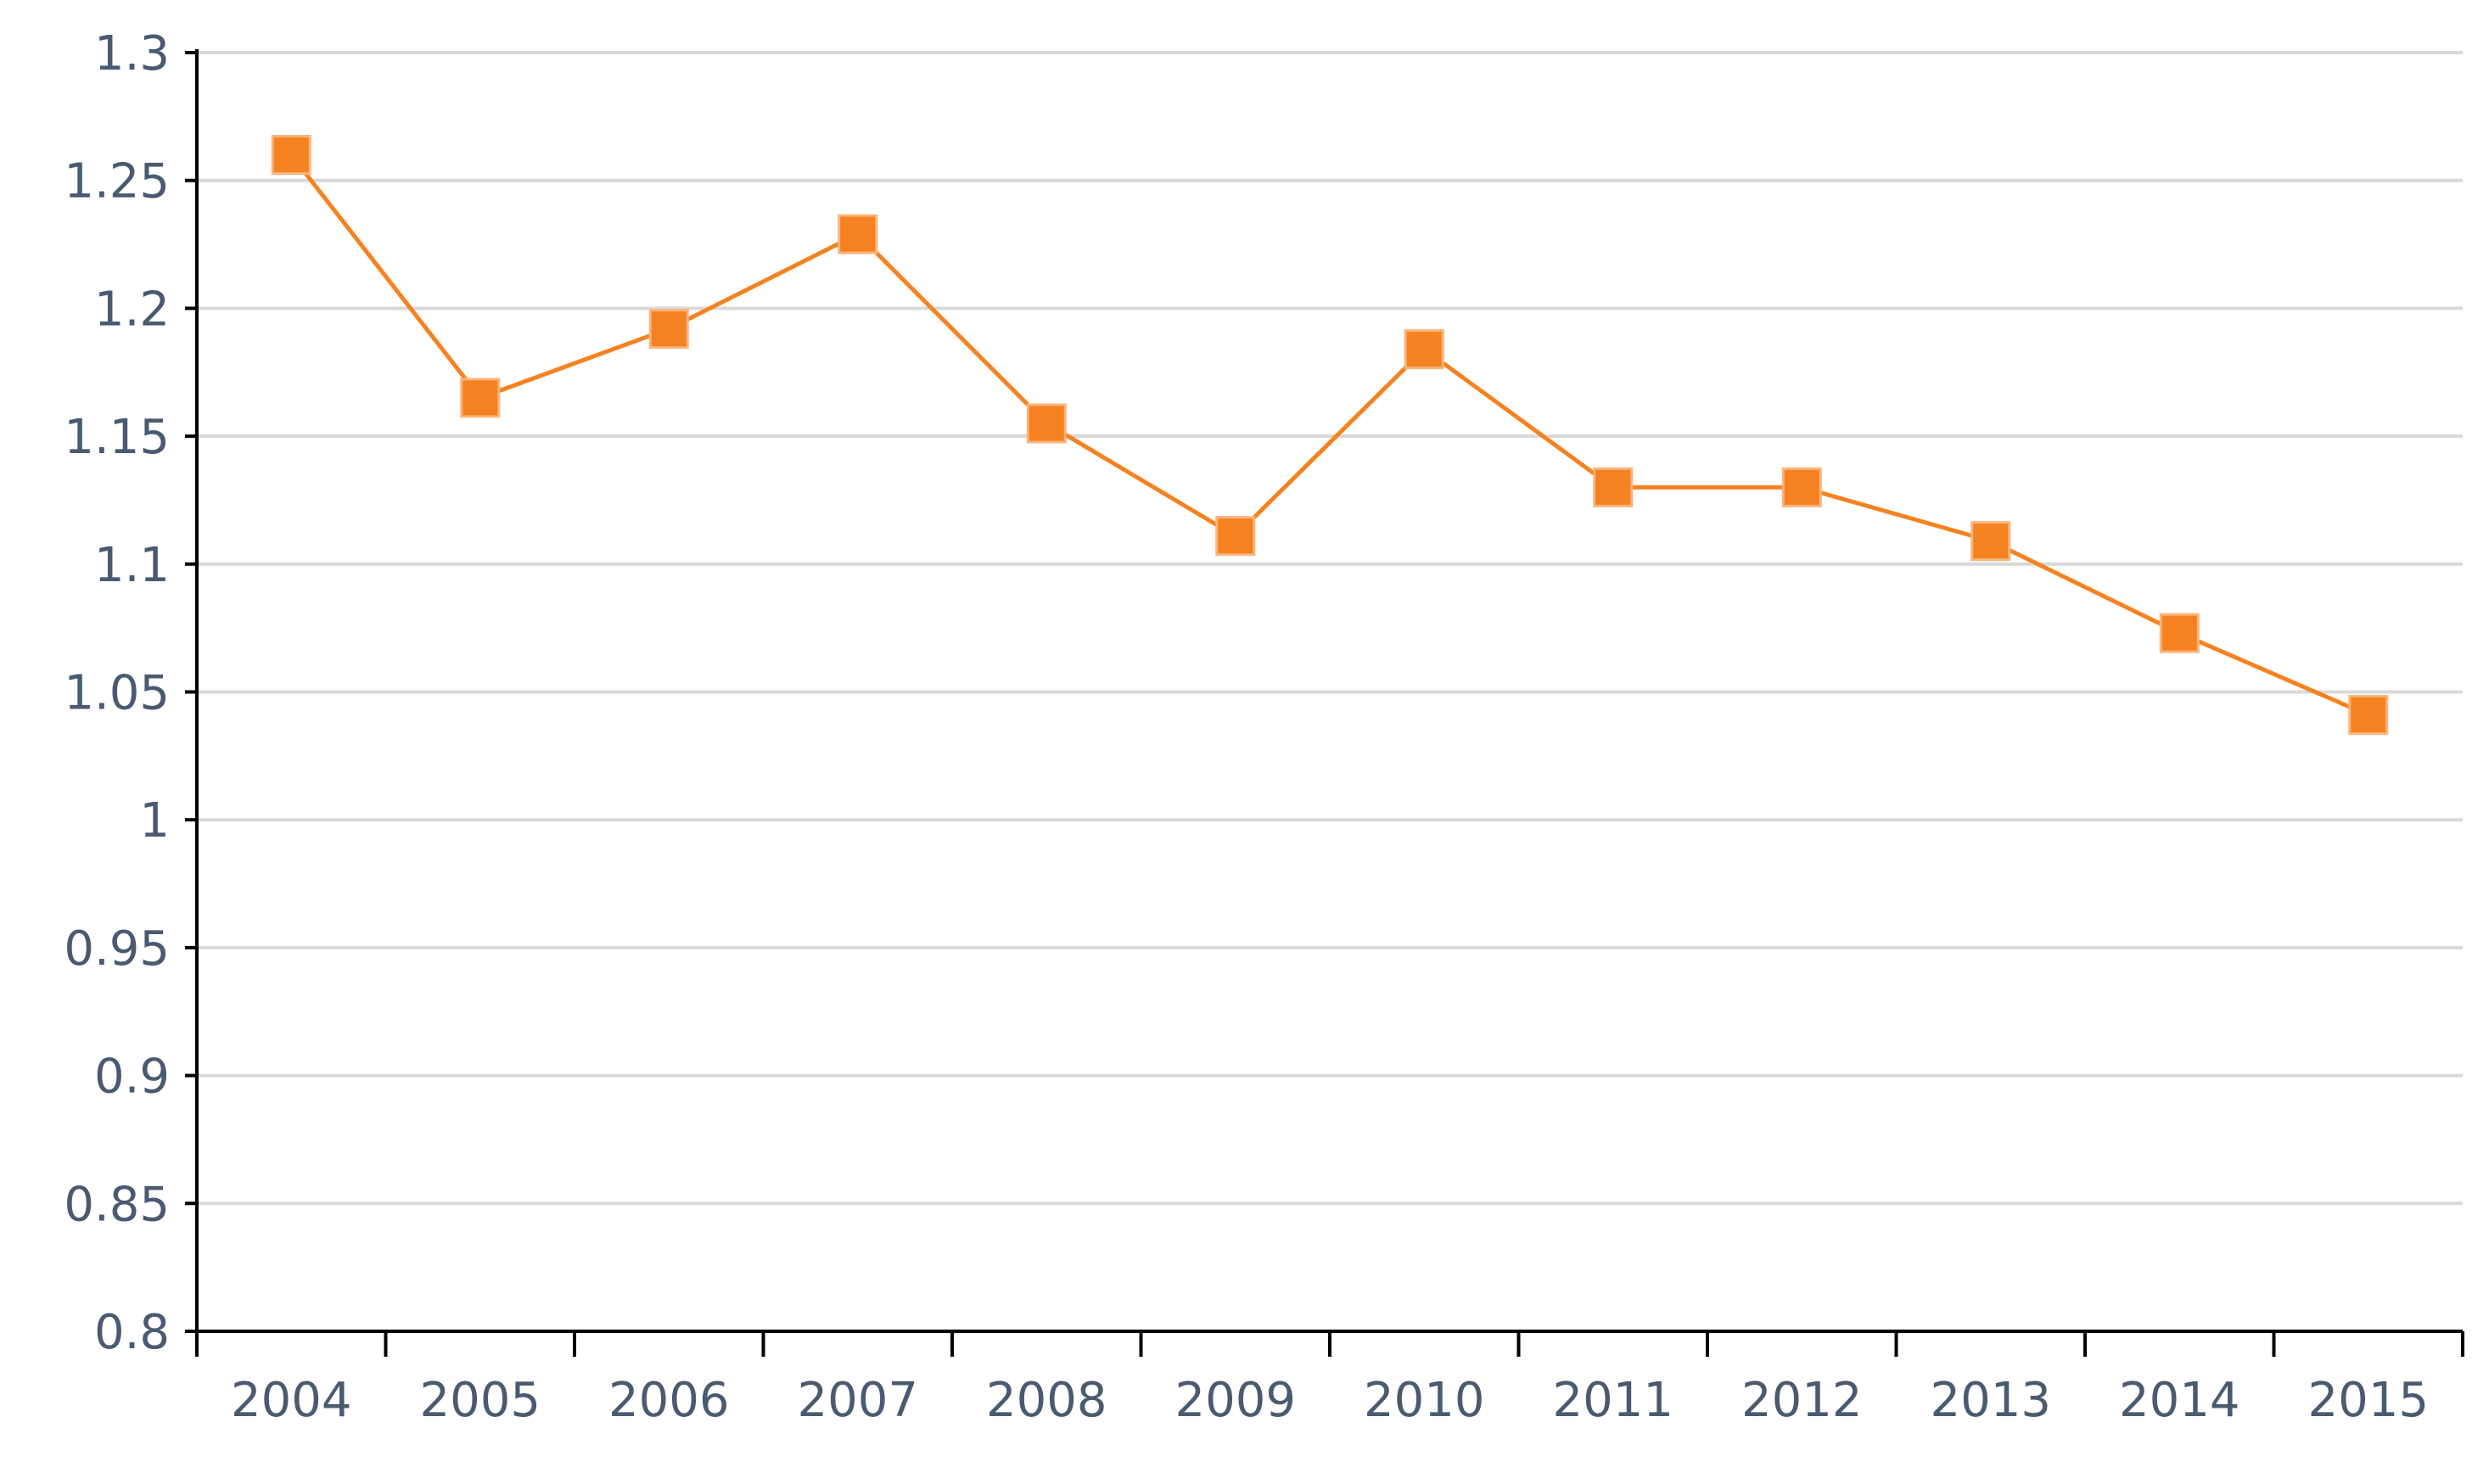 The height and width of the screenshot is (1484, 2489). Describe the element at coordinates (480, 1400) in the screenshot. I see `x-tick-label: 2005` at that location.